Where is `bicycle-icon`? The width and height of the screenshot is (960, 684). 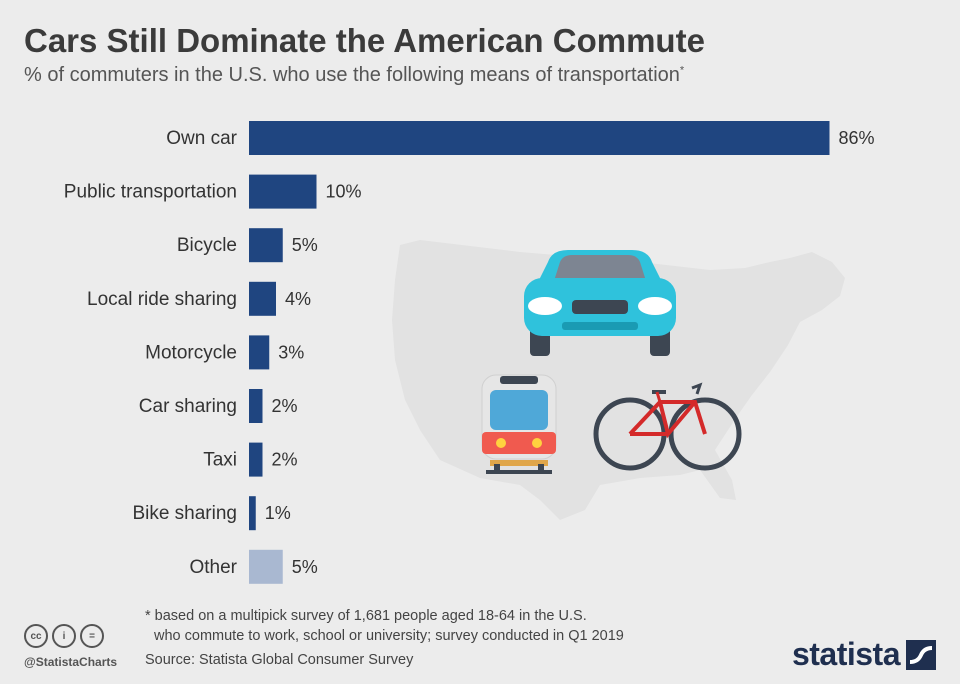
bicycle-icon is located at coordinates (667, 426).